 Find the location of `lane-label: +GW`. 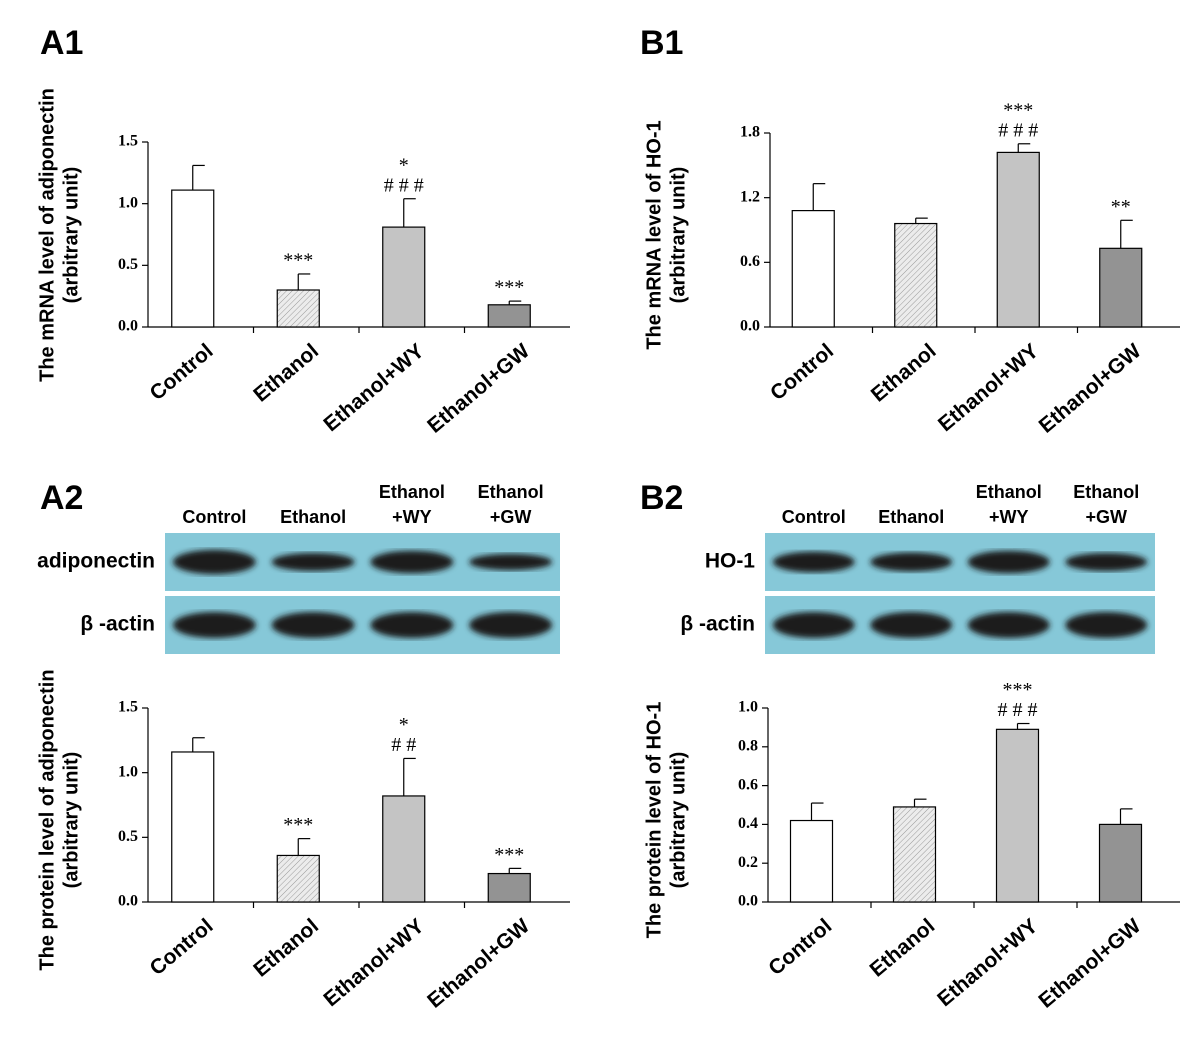

lane-label: +GW is located at coordinates (1106, 517).